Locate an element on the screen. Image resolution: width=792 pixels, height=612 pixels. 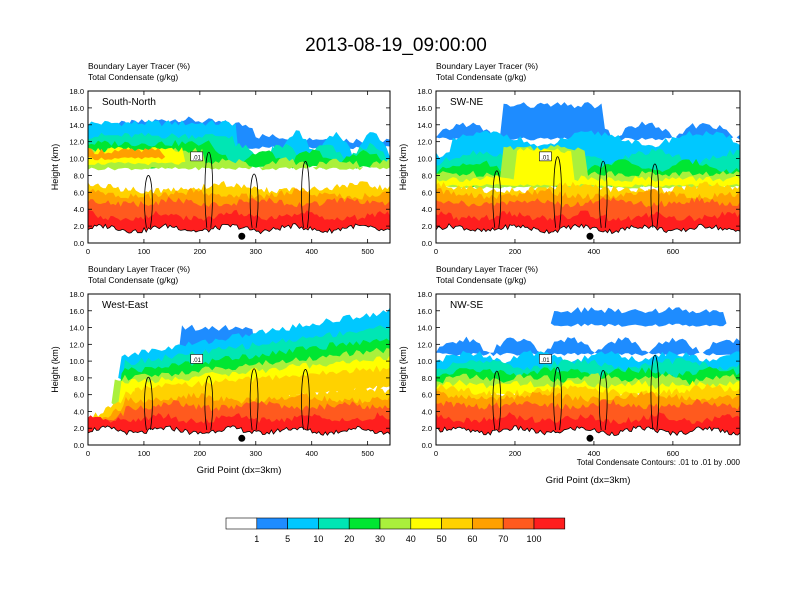
figure-title: 2013-08-19_09:00:00 is located at coordinates (396, 45).